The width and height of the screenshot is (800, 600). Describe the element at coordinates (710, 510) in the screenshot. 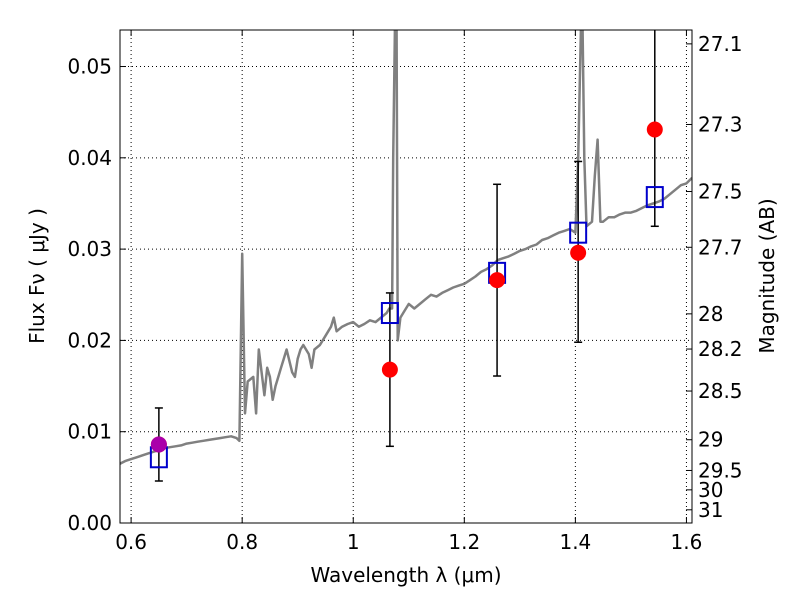

I see `magnitude-tick-label: 31` at that location.